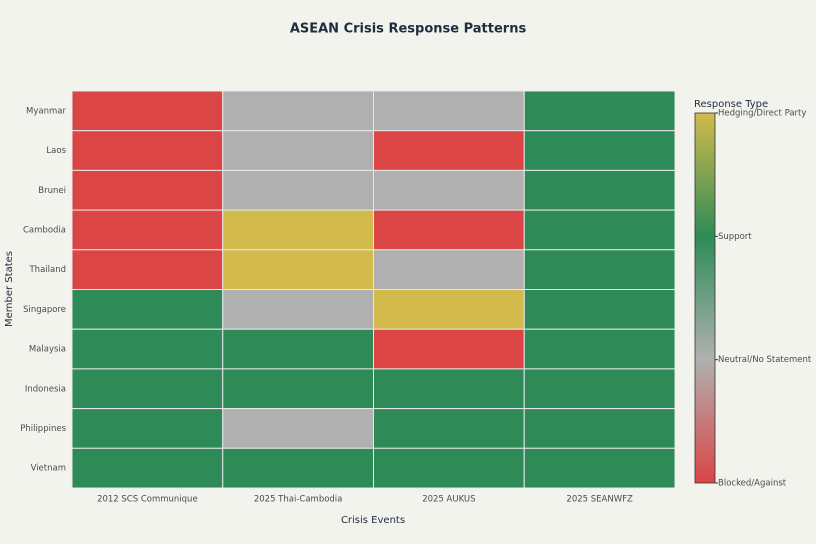  I want to click on chart-title: ASEAN Crisis Response Patterns, so click(408, 29).